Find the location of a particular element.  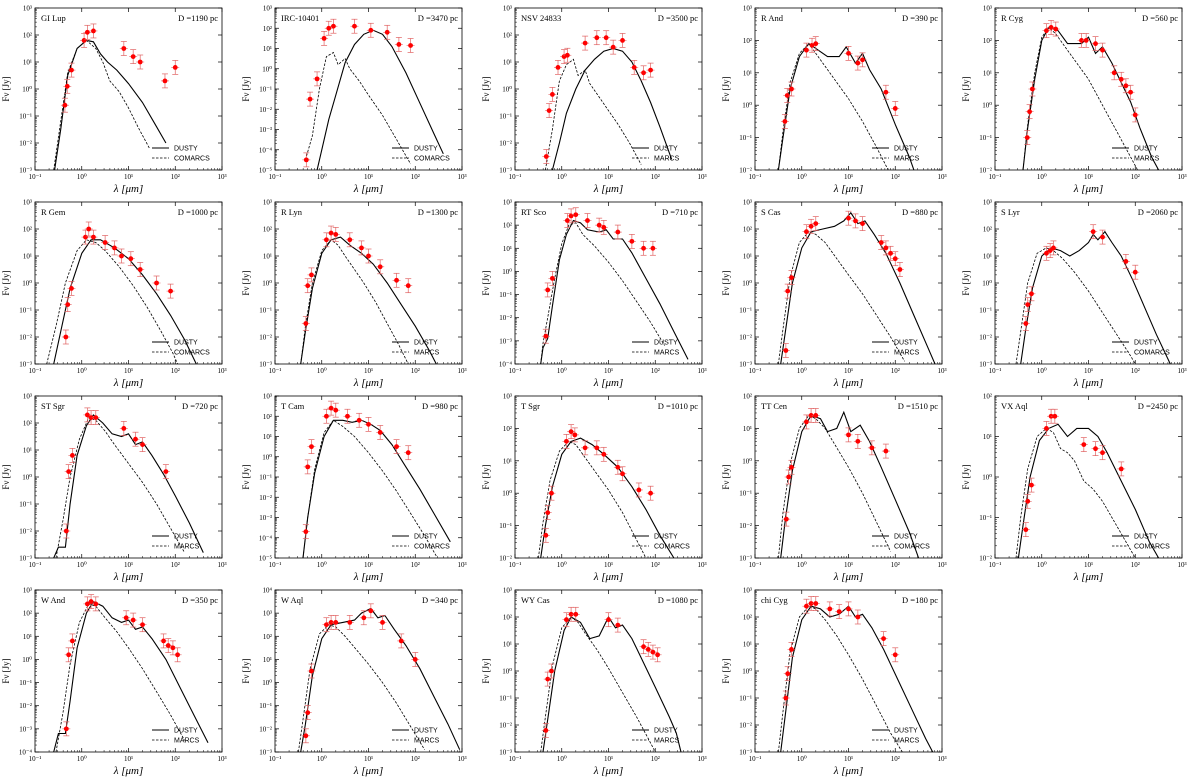

model-dashed-line is located at coordinates (369, 488).